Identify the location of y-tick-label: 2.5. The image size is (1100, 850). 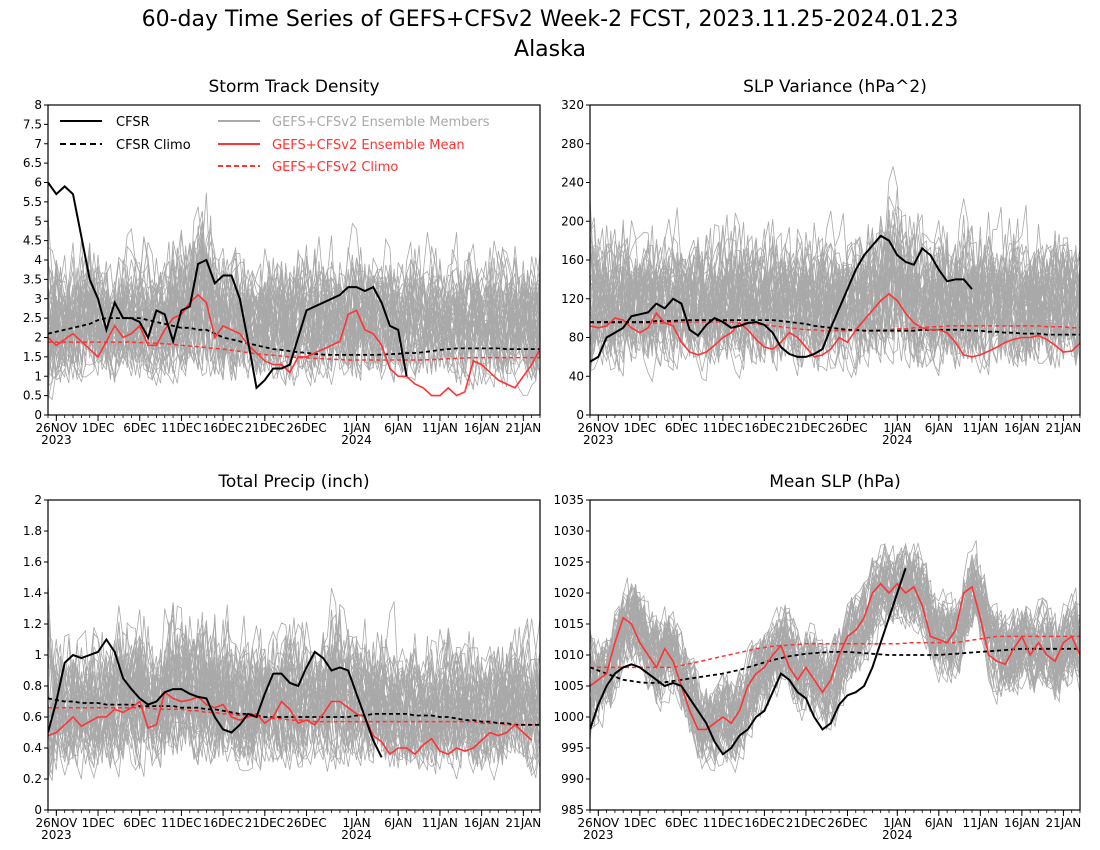
(32, 318).